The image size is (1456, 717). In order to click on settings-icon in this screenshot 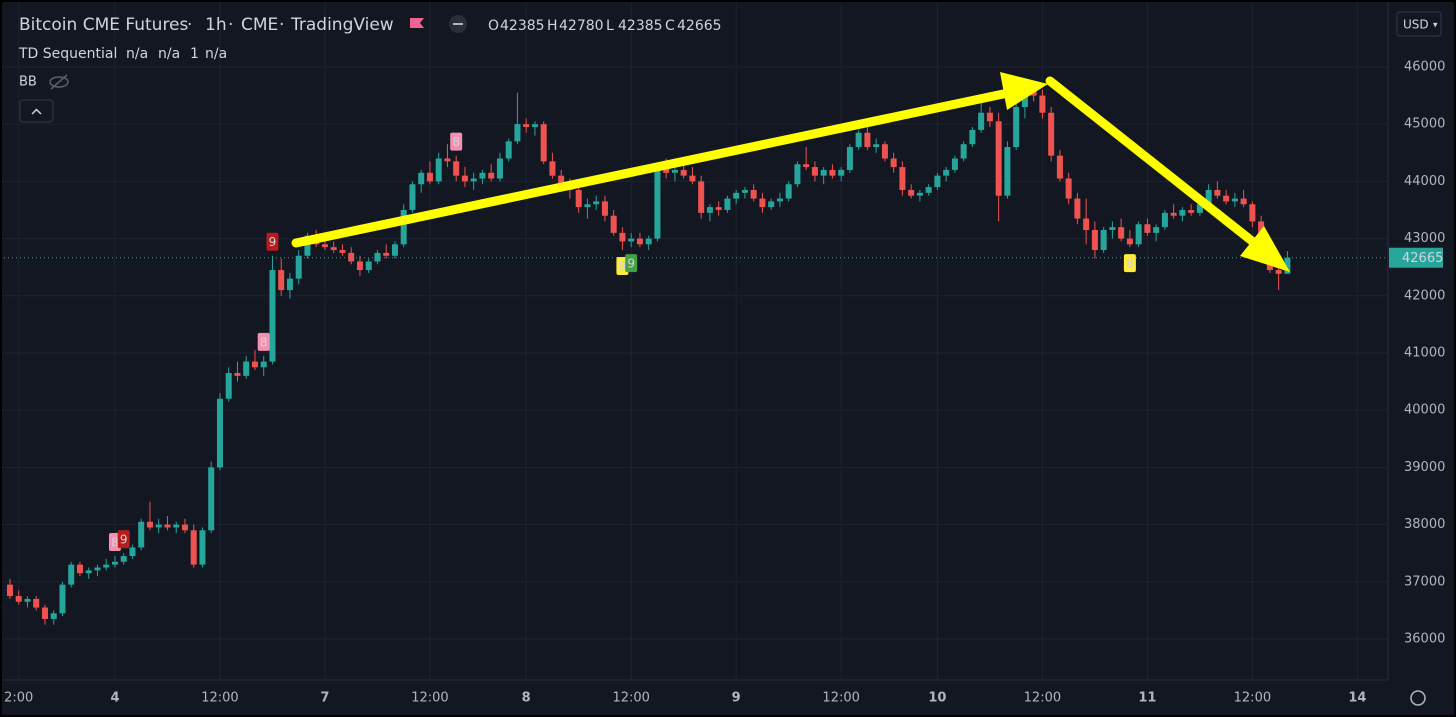, I will do `click(1418, 698)`.